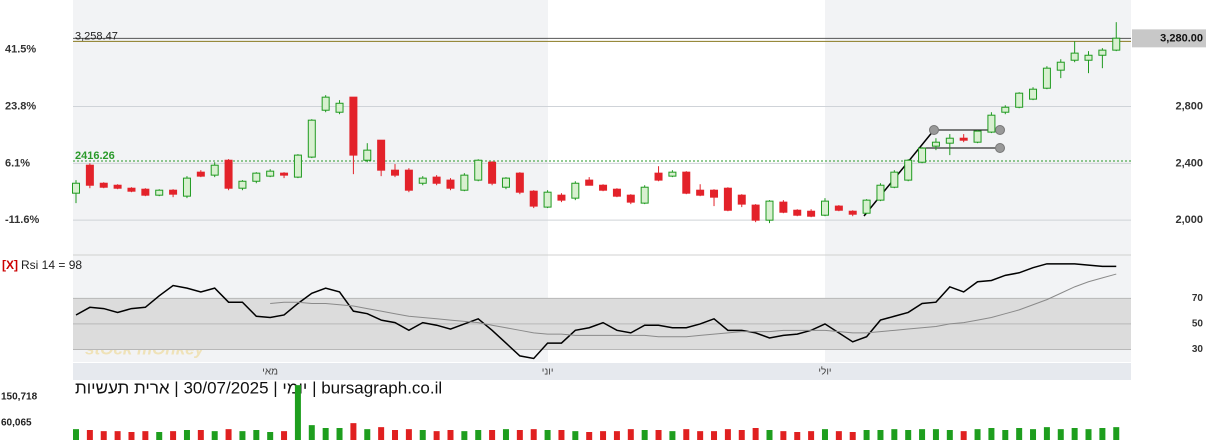 The width and height of the screenshot is (1206, 447). What do you see at coordinates (1189, 220) in the screenshot?
I see `y-tick-label: 2,000` at bounding box center [1189, 220].